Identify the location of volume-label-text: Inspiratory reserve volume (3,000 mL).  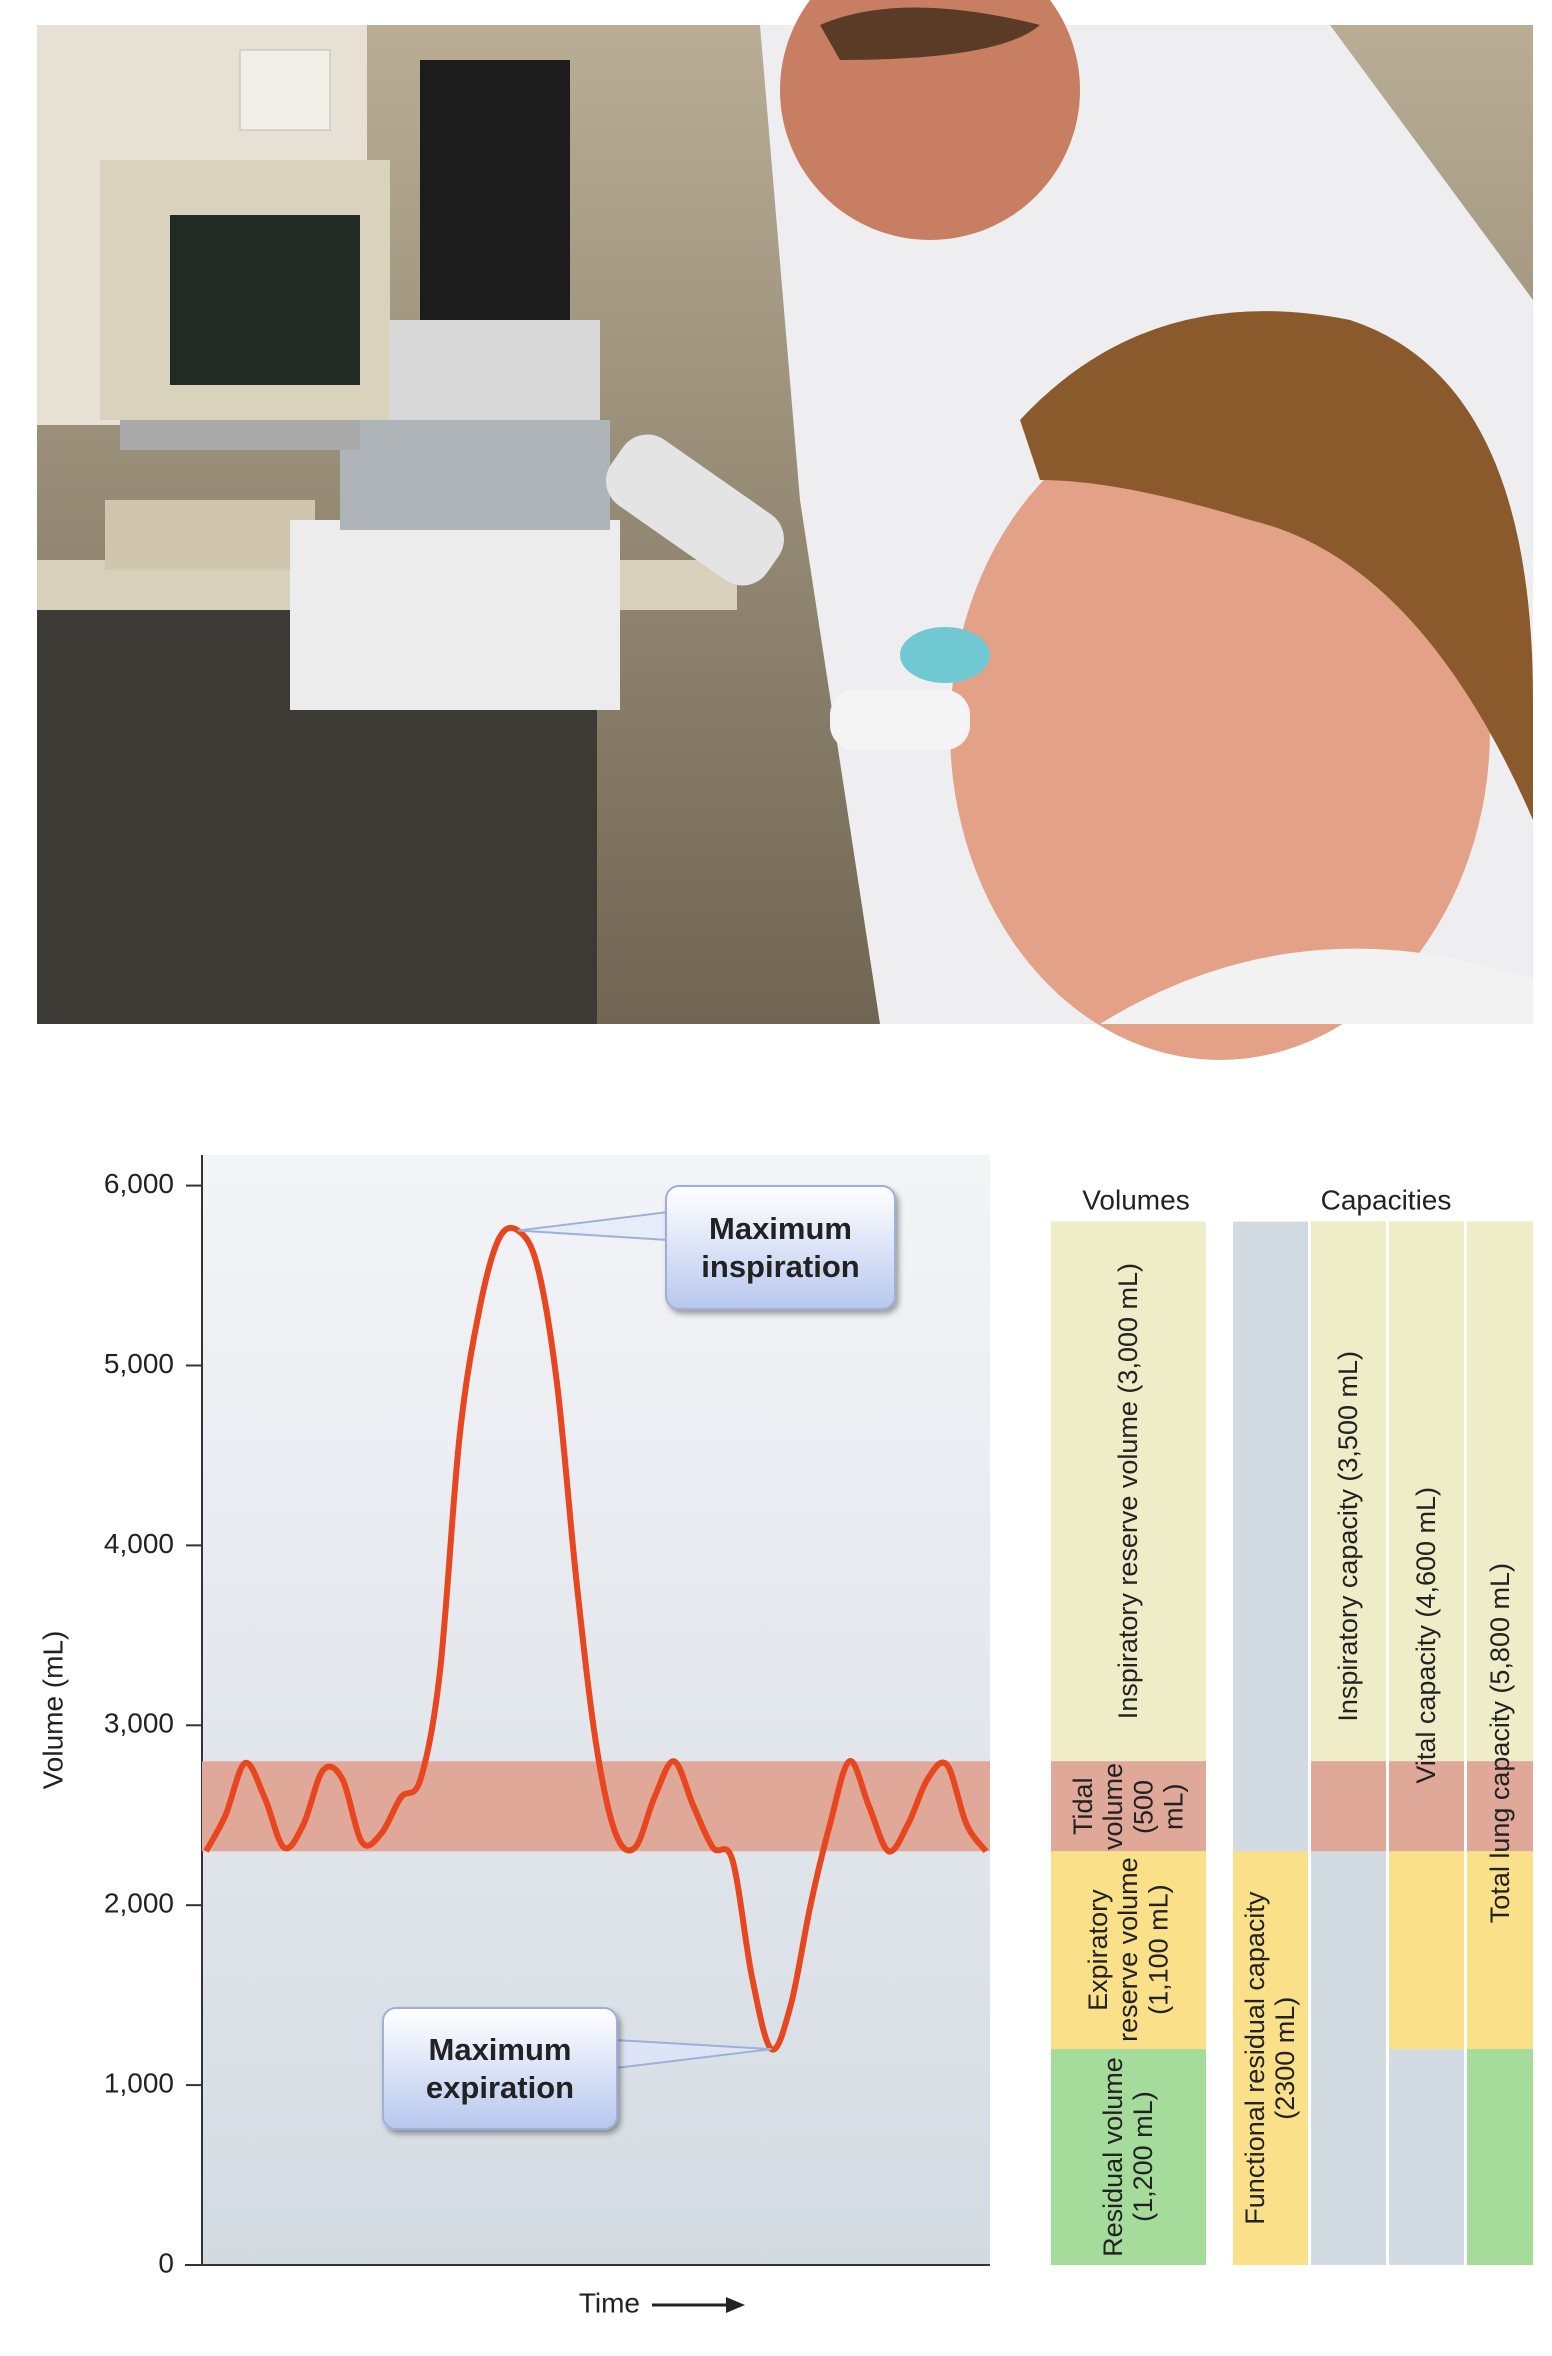
(1128, 1491).